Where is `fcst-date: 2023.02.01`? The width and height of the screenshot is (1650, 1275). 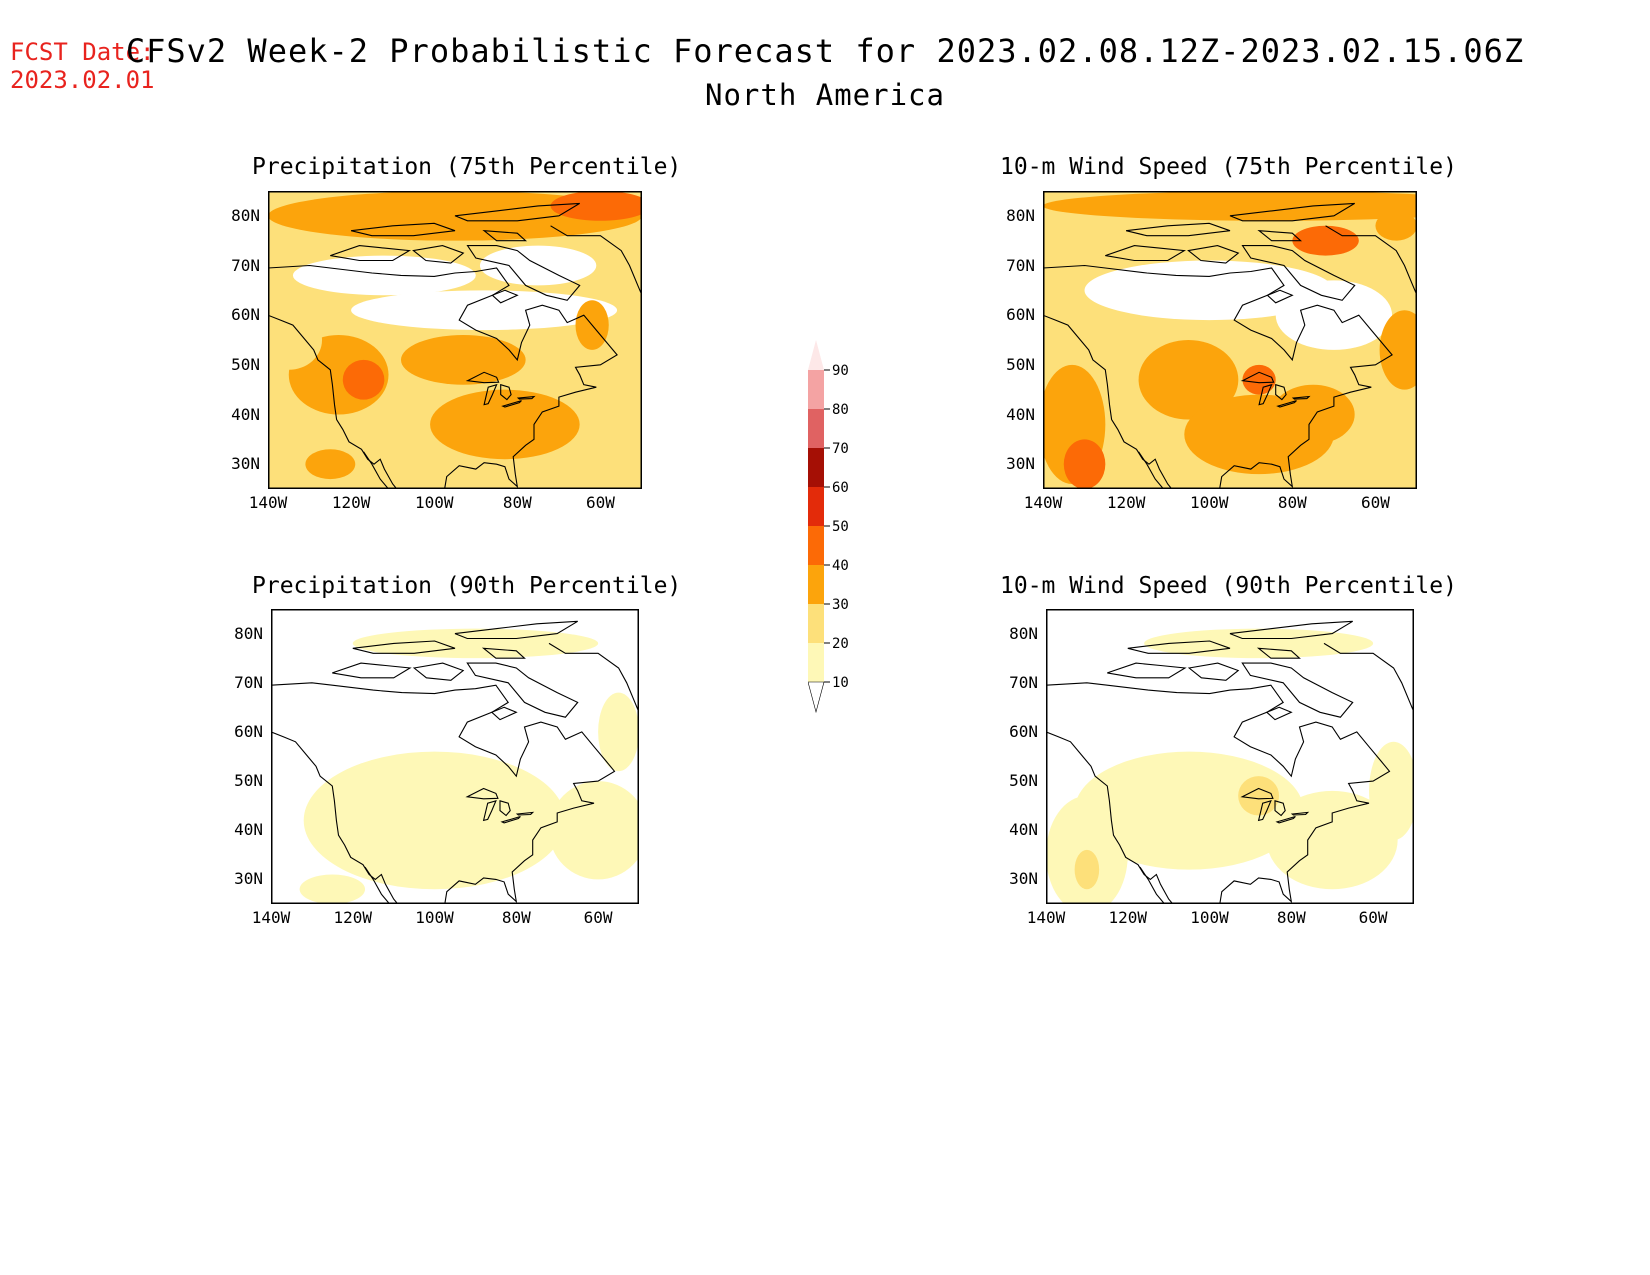 fcst-date: 2023.02.01 is located at coordinates (82, 80).